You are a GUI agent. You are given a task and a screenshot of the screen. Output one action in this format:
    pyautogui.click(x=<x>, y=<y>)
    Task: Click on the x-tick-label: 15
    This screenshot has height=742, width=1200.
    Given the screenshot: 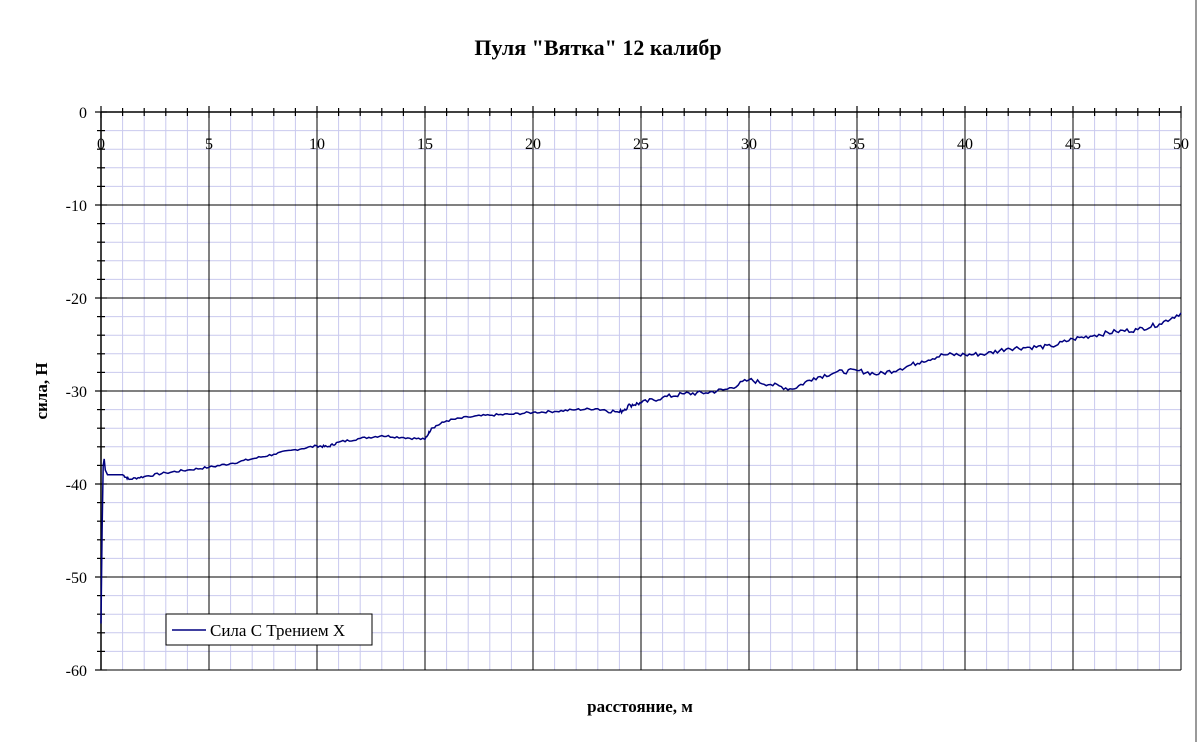 What is the action you would take?
    pyautogui.click(x=425, y=144)
    